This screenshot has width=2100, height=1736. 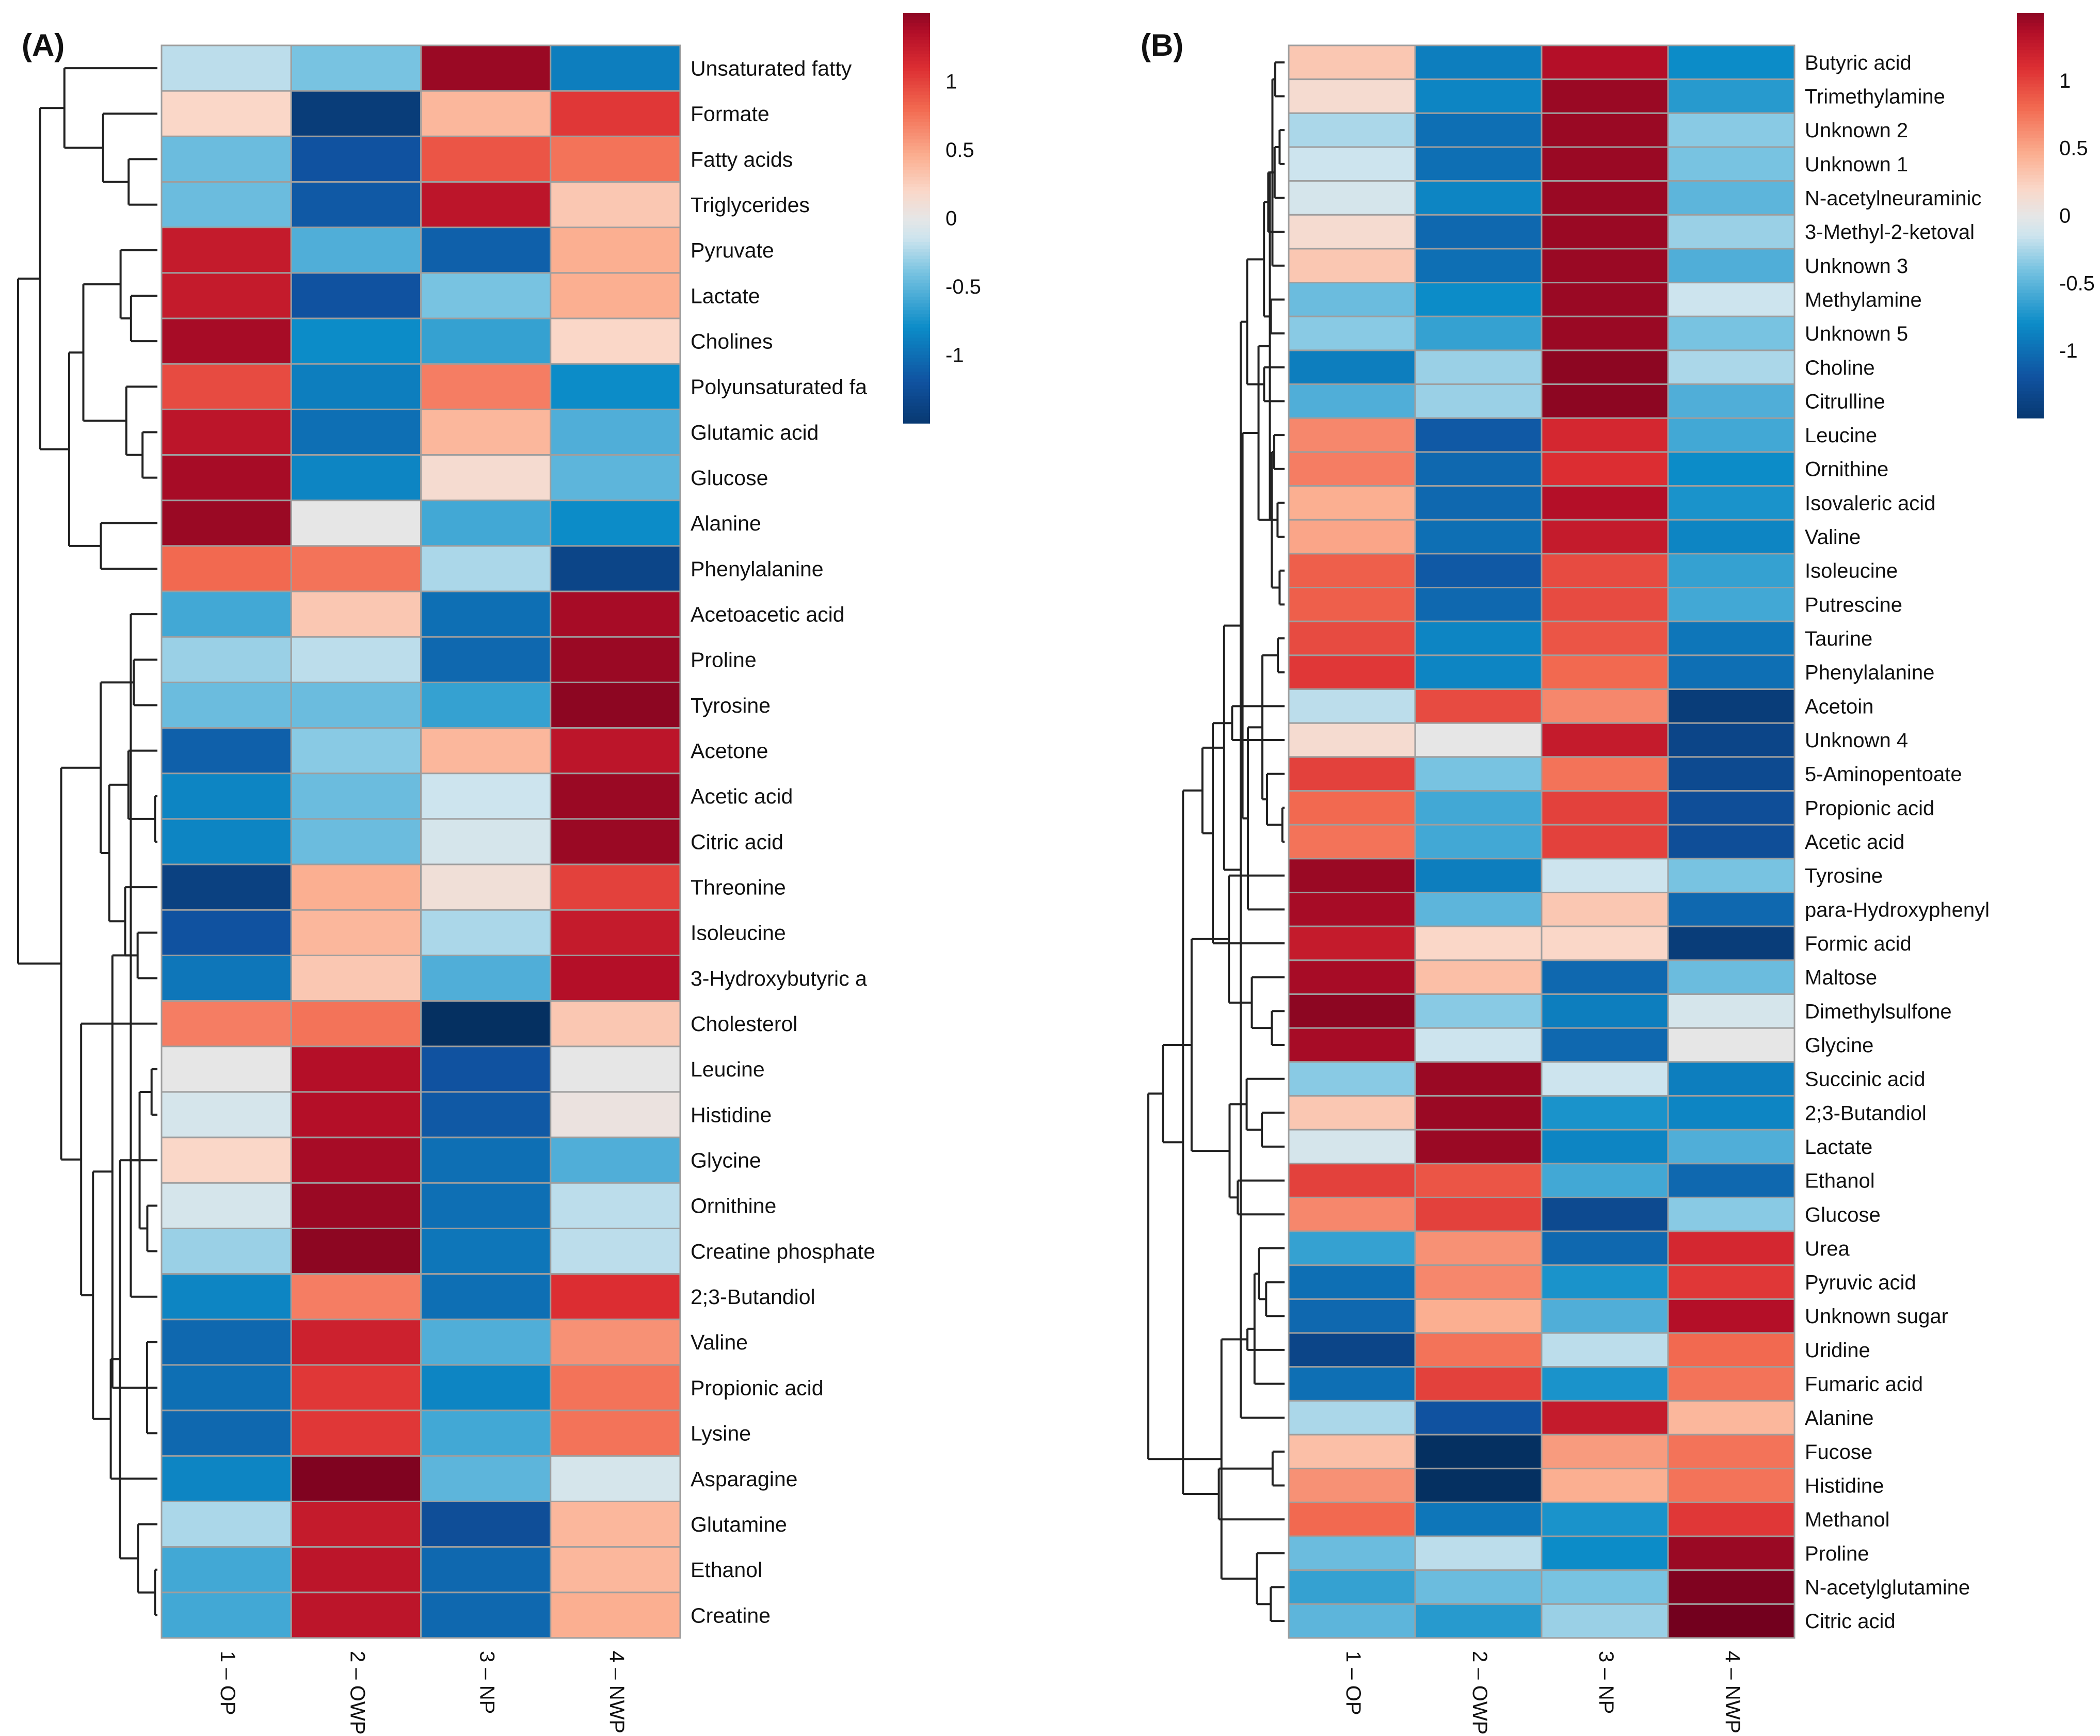 I want to click on panel-b-row-label: Methanol, so click(x=1847, y=1519).